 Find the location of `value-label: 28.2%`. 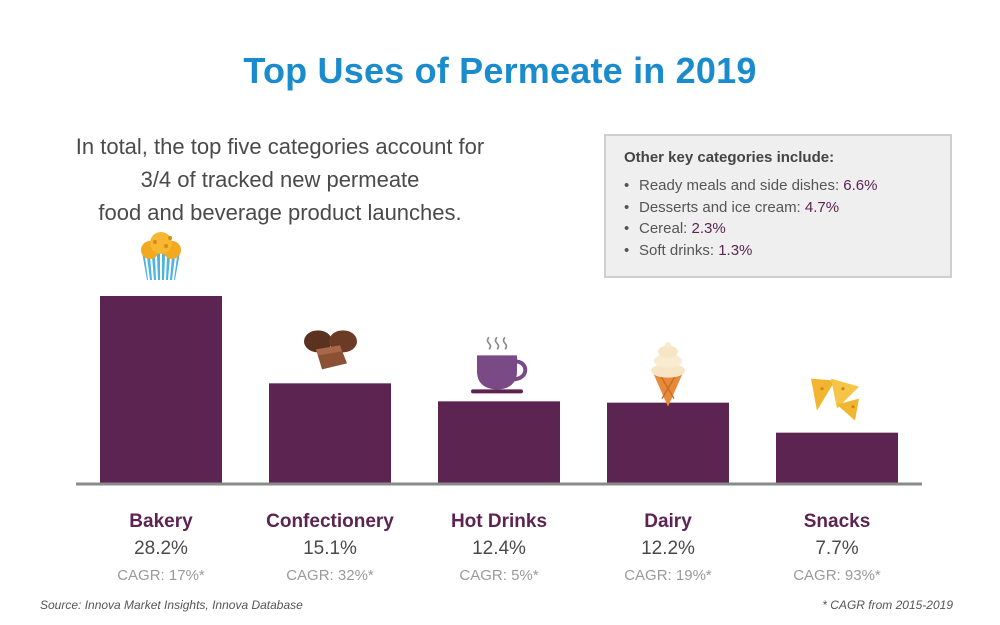

value-label: 28.2% is located at coordinates (161, 548).